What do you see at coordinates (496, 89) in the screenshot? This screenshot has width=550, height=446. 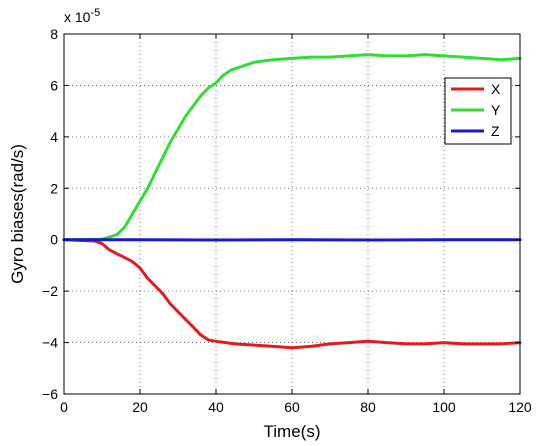 I see `legend-label-x: X` at bounding box center [496, 89].